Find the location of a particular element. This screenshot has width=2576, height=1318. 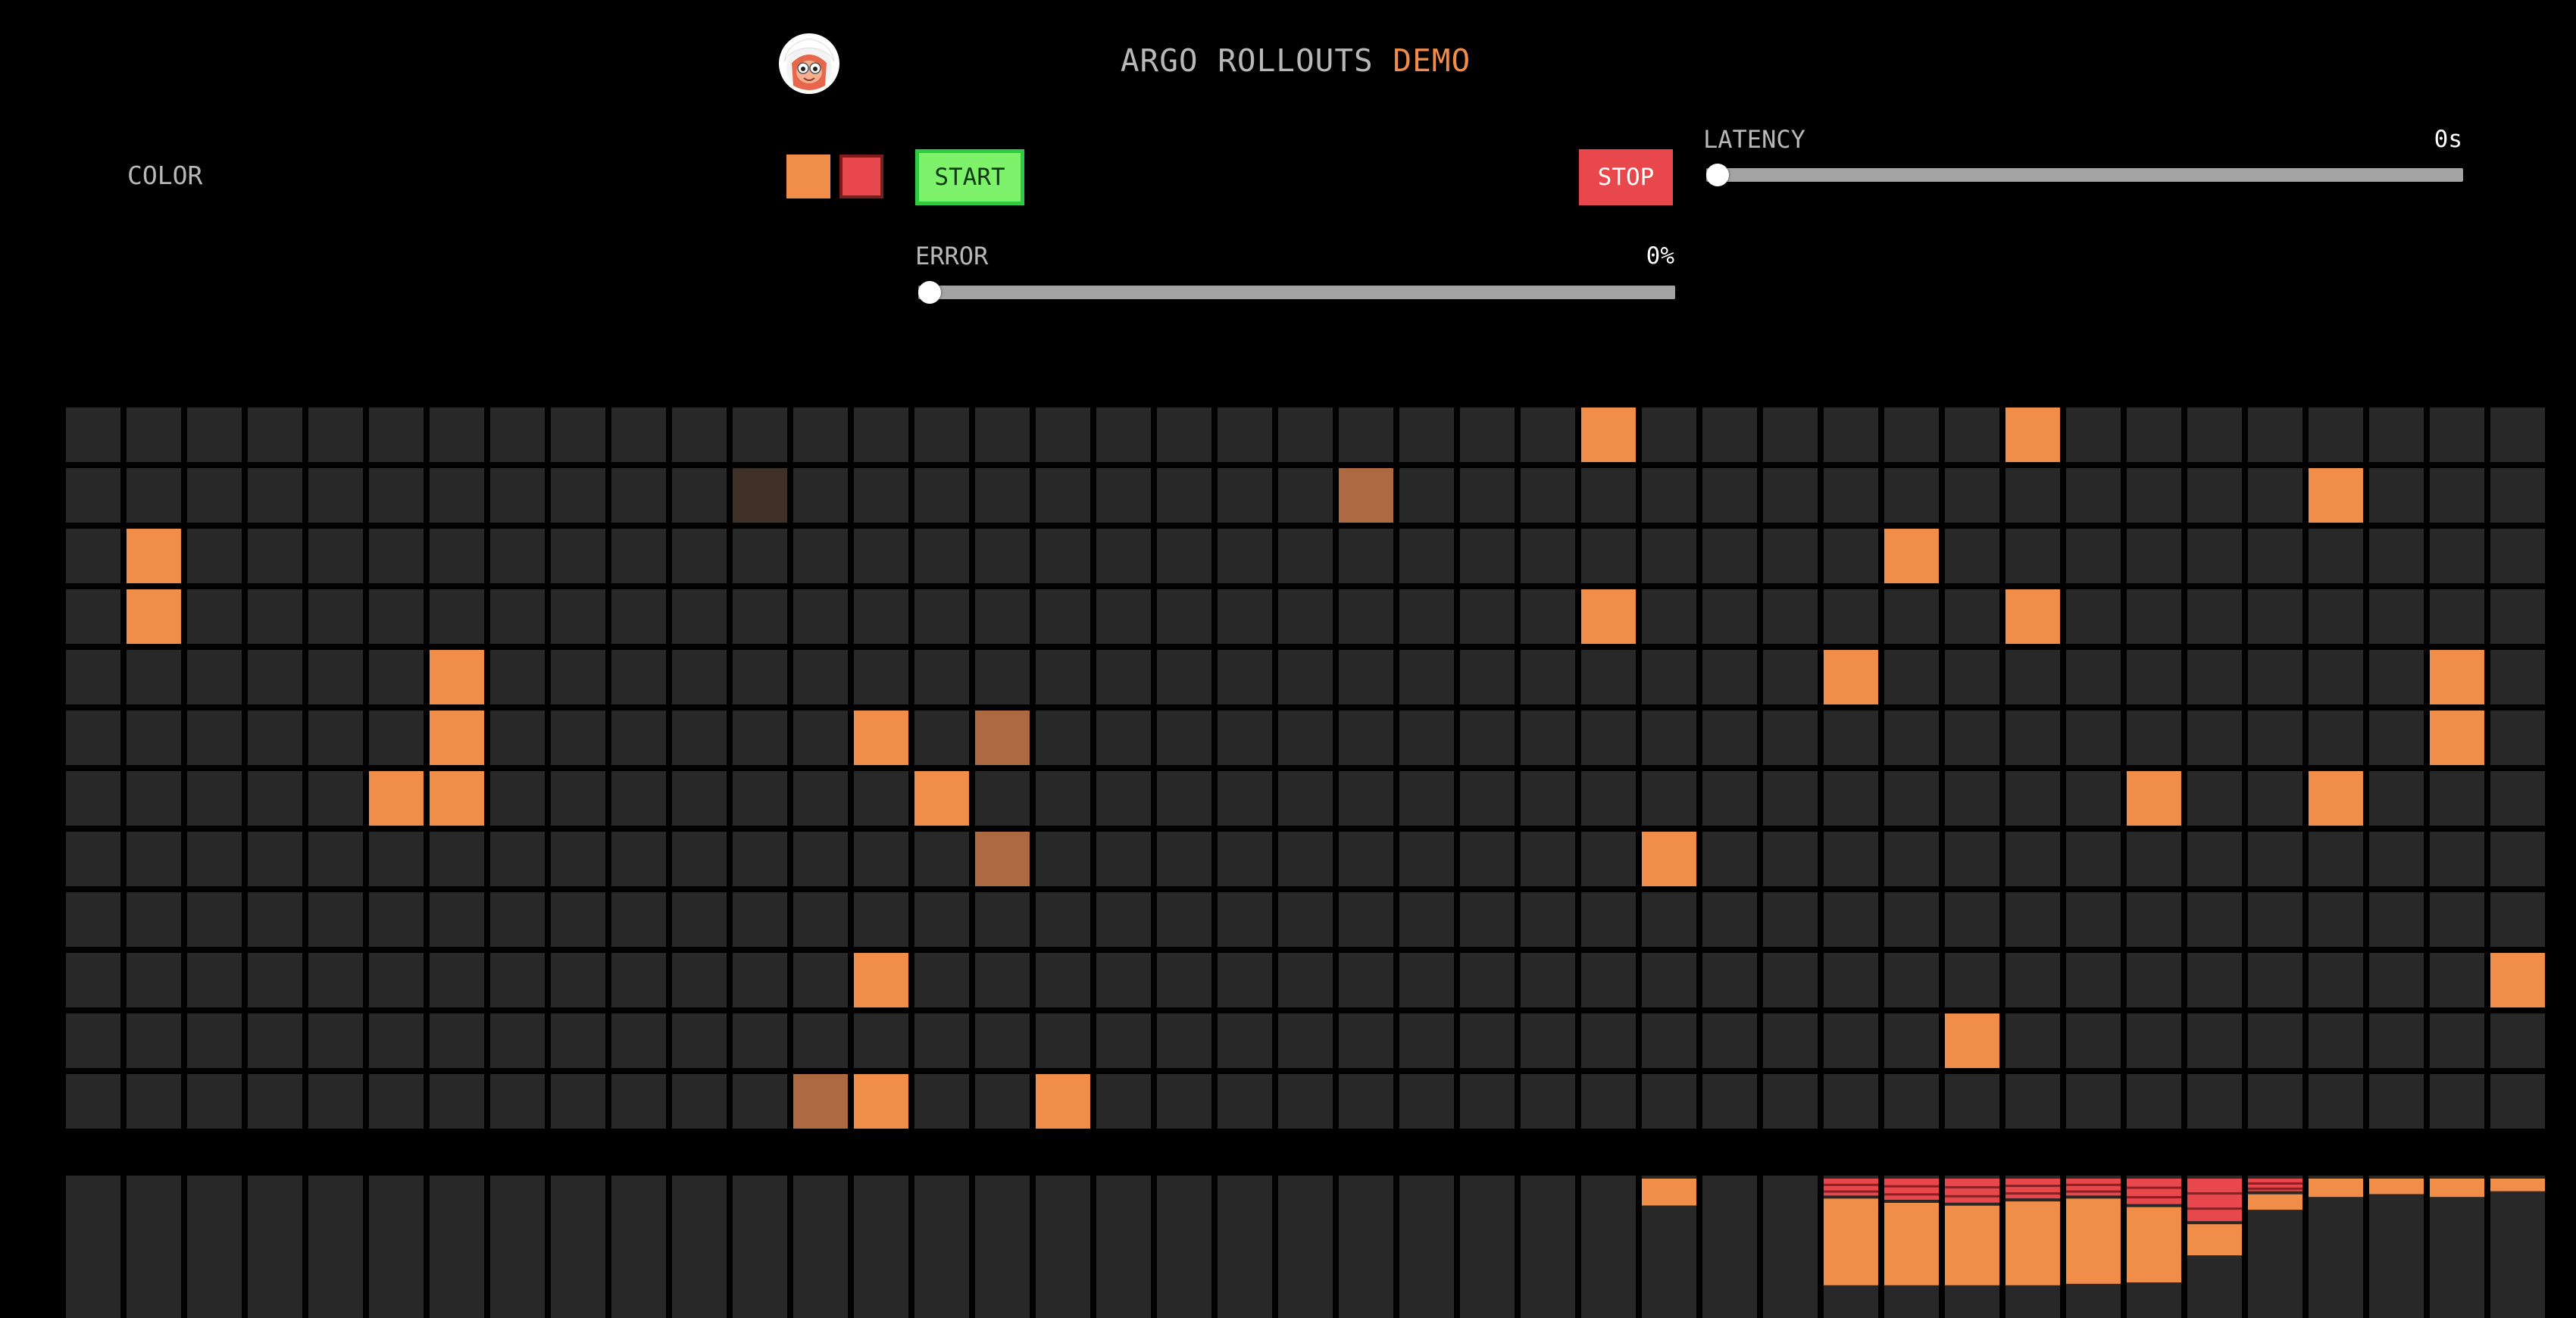

request-bar-segment-red is located at coordinates (2214, 1200).